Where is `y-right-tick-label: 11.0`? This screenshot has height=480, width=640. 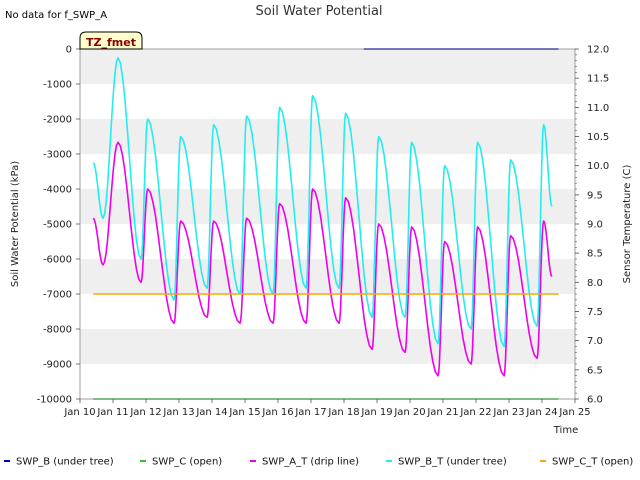 y-right-tick-label: 11.0 is located at coordinates (598, 108).